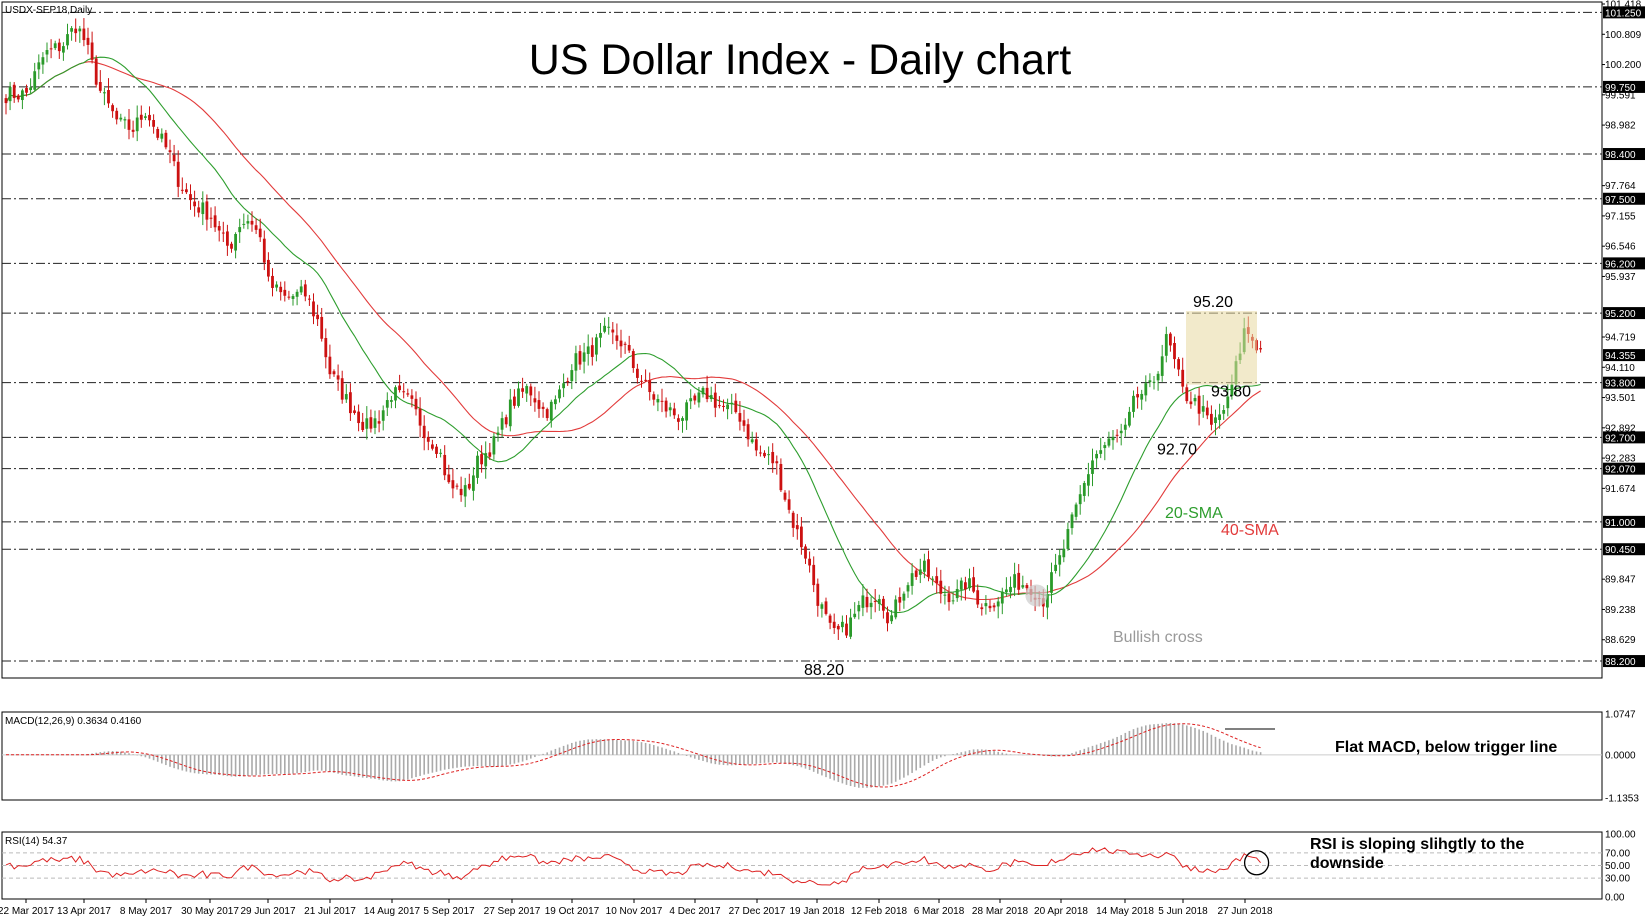  What do you see at coordinates (1061, 911) in the screenshot?
I see `x-tick-label: 20 Apr 2018` at bounding box center [1061, 911].